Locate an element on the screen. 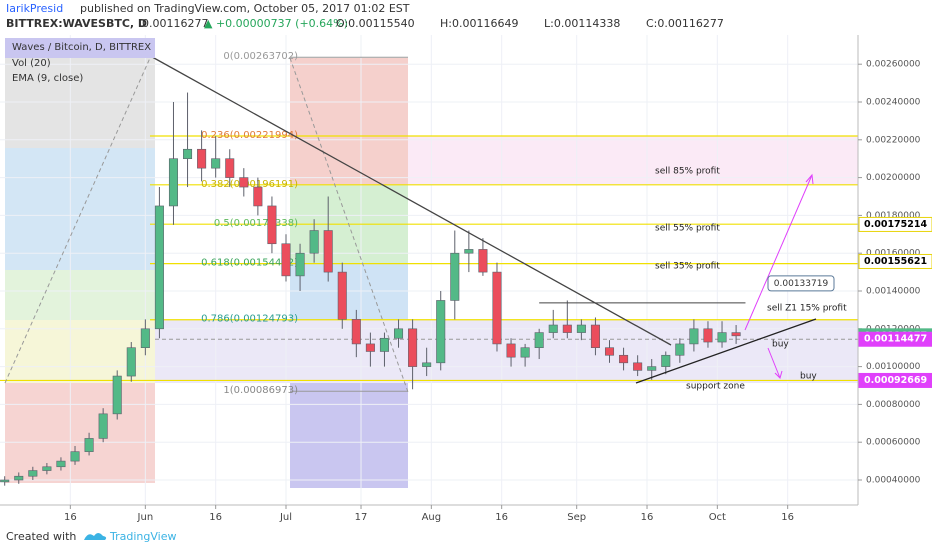 The height and width of the screenshot is (550, 932). annotation: sell 55% profit is located at coordinates (687, 229).